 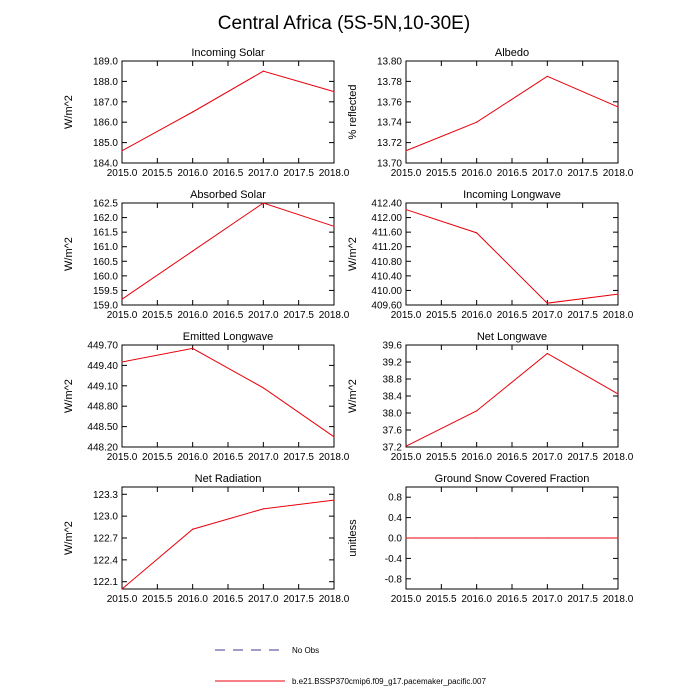 I want to click on y-tick-label: 0.8, so click(x=395, y=498).